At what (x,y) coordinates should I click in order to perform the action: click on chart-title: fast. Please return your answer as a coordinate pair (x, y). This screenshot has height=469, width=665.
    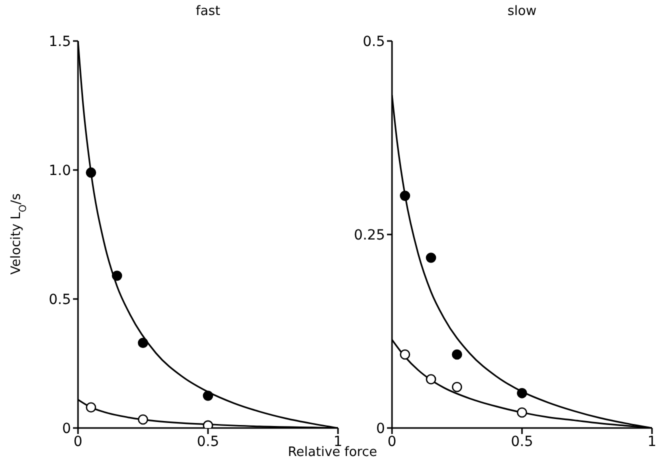
    Looking at the image, I should click on (208, 11).